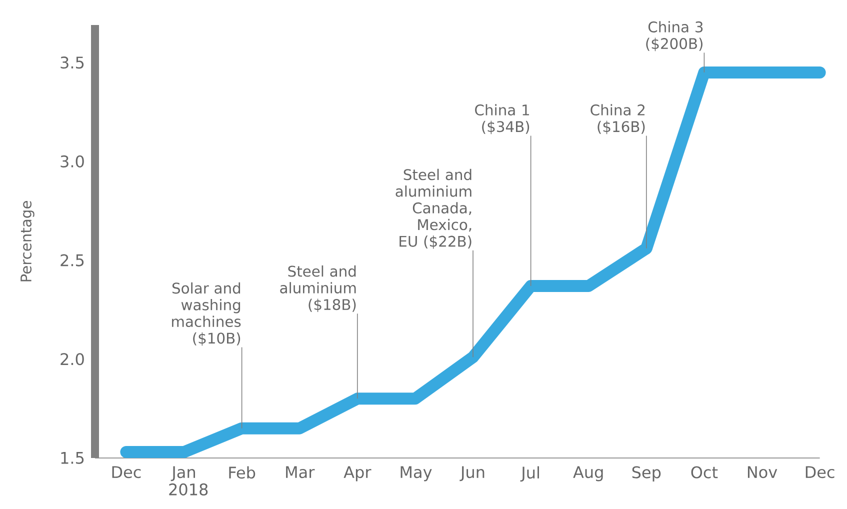  I want to click on x-tick-label: Mar, so click(300, 472).